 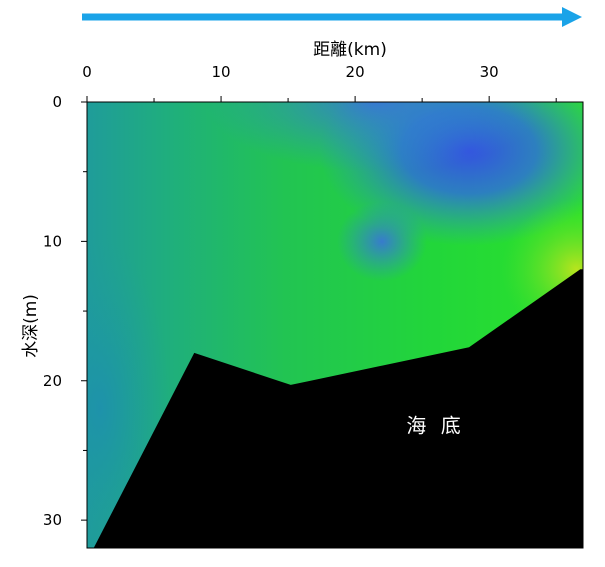 I want to click on y-tick-label: 0, so click(x=57, y=102).